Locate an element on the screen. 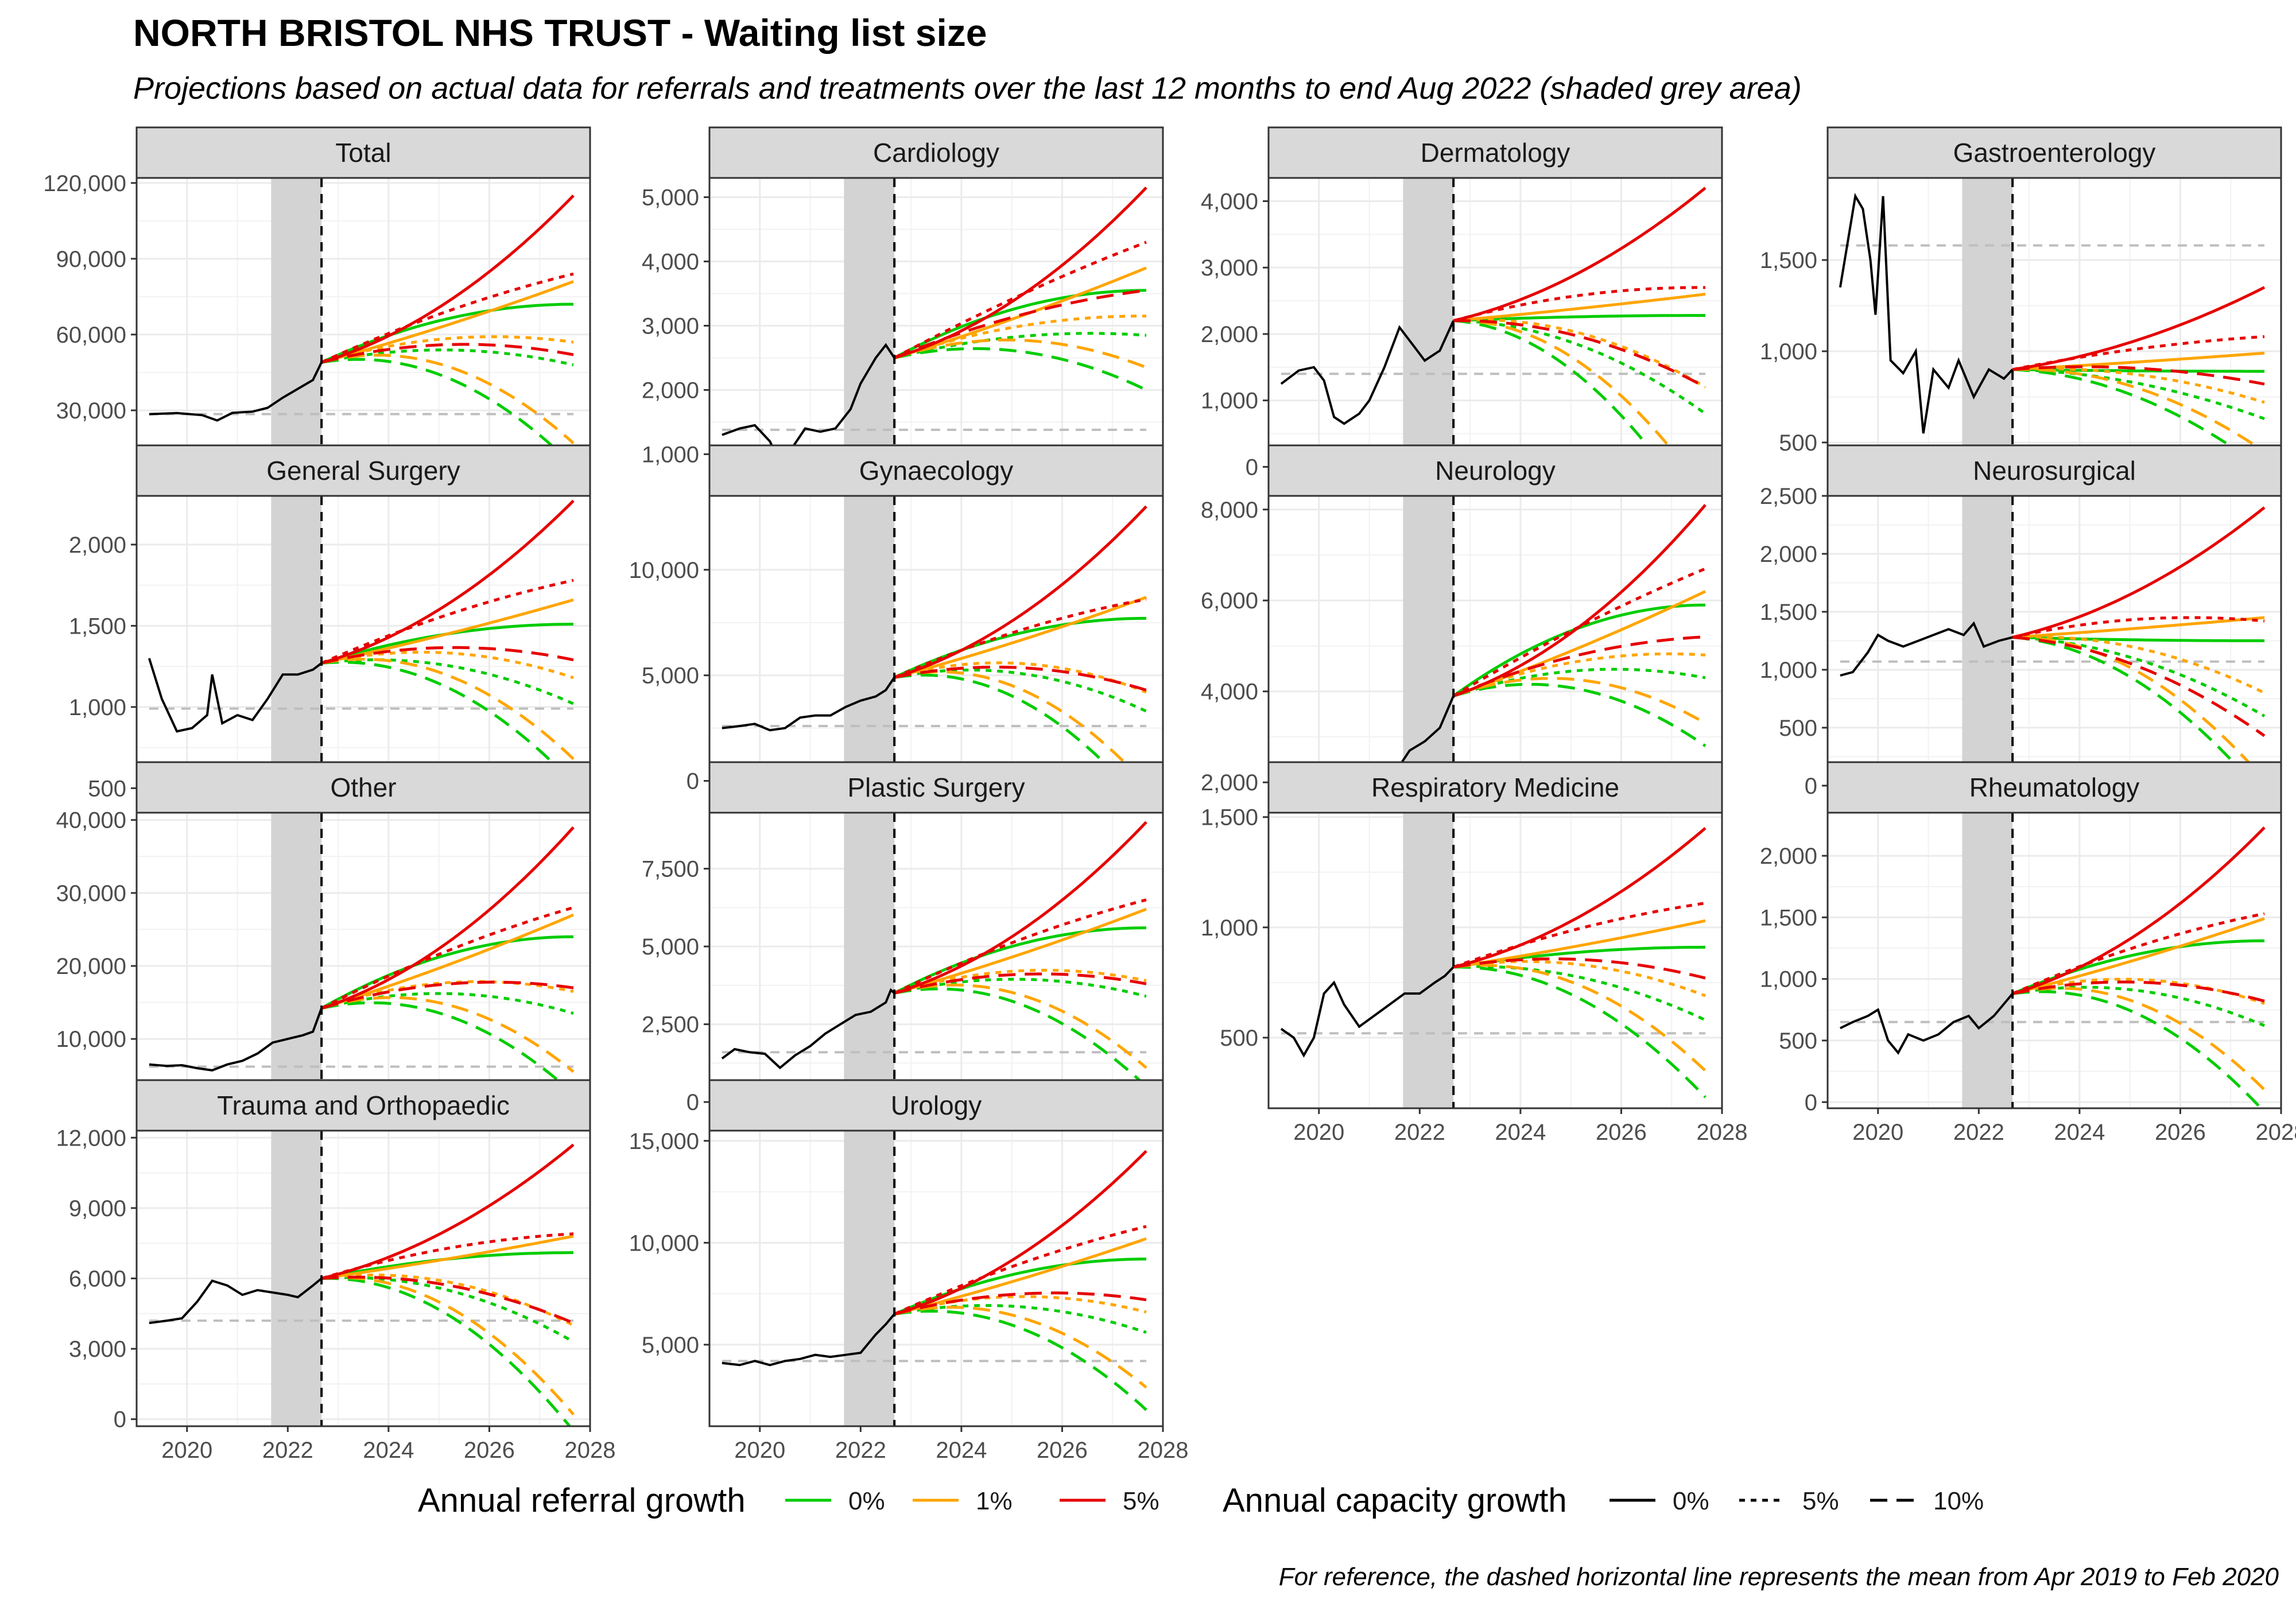 This screenshot has height=1607, width=2296. facet-strip-label: Gynaecology is located at coordinates (936, 471).